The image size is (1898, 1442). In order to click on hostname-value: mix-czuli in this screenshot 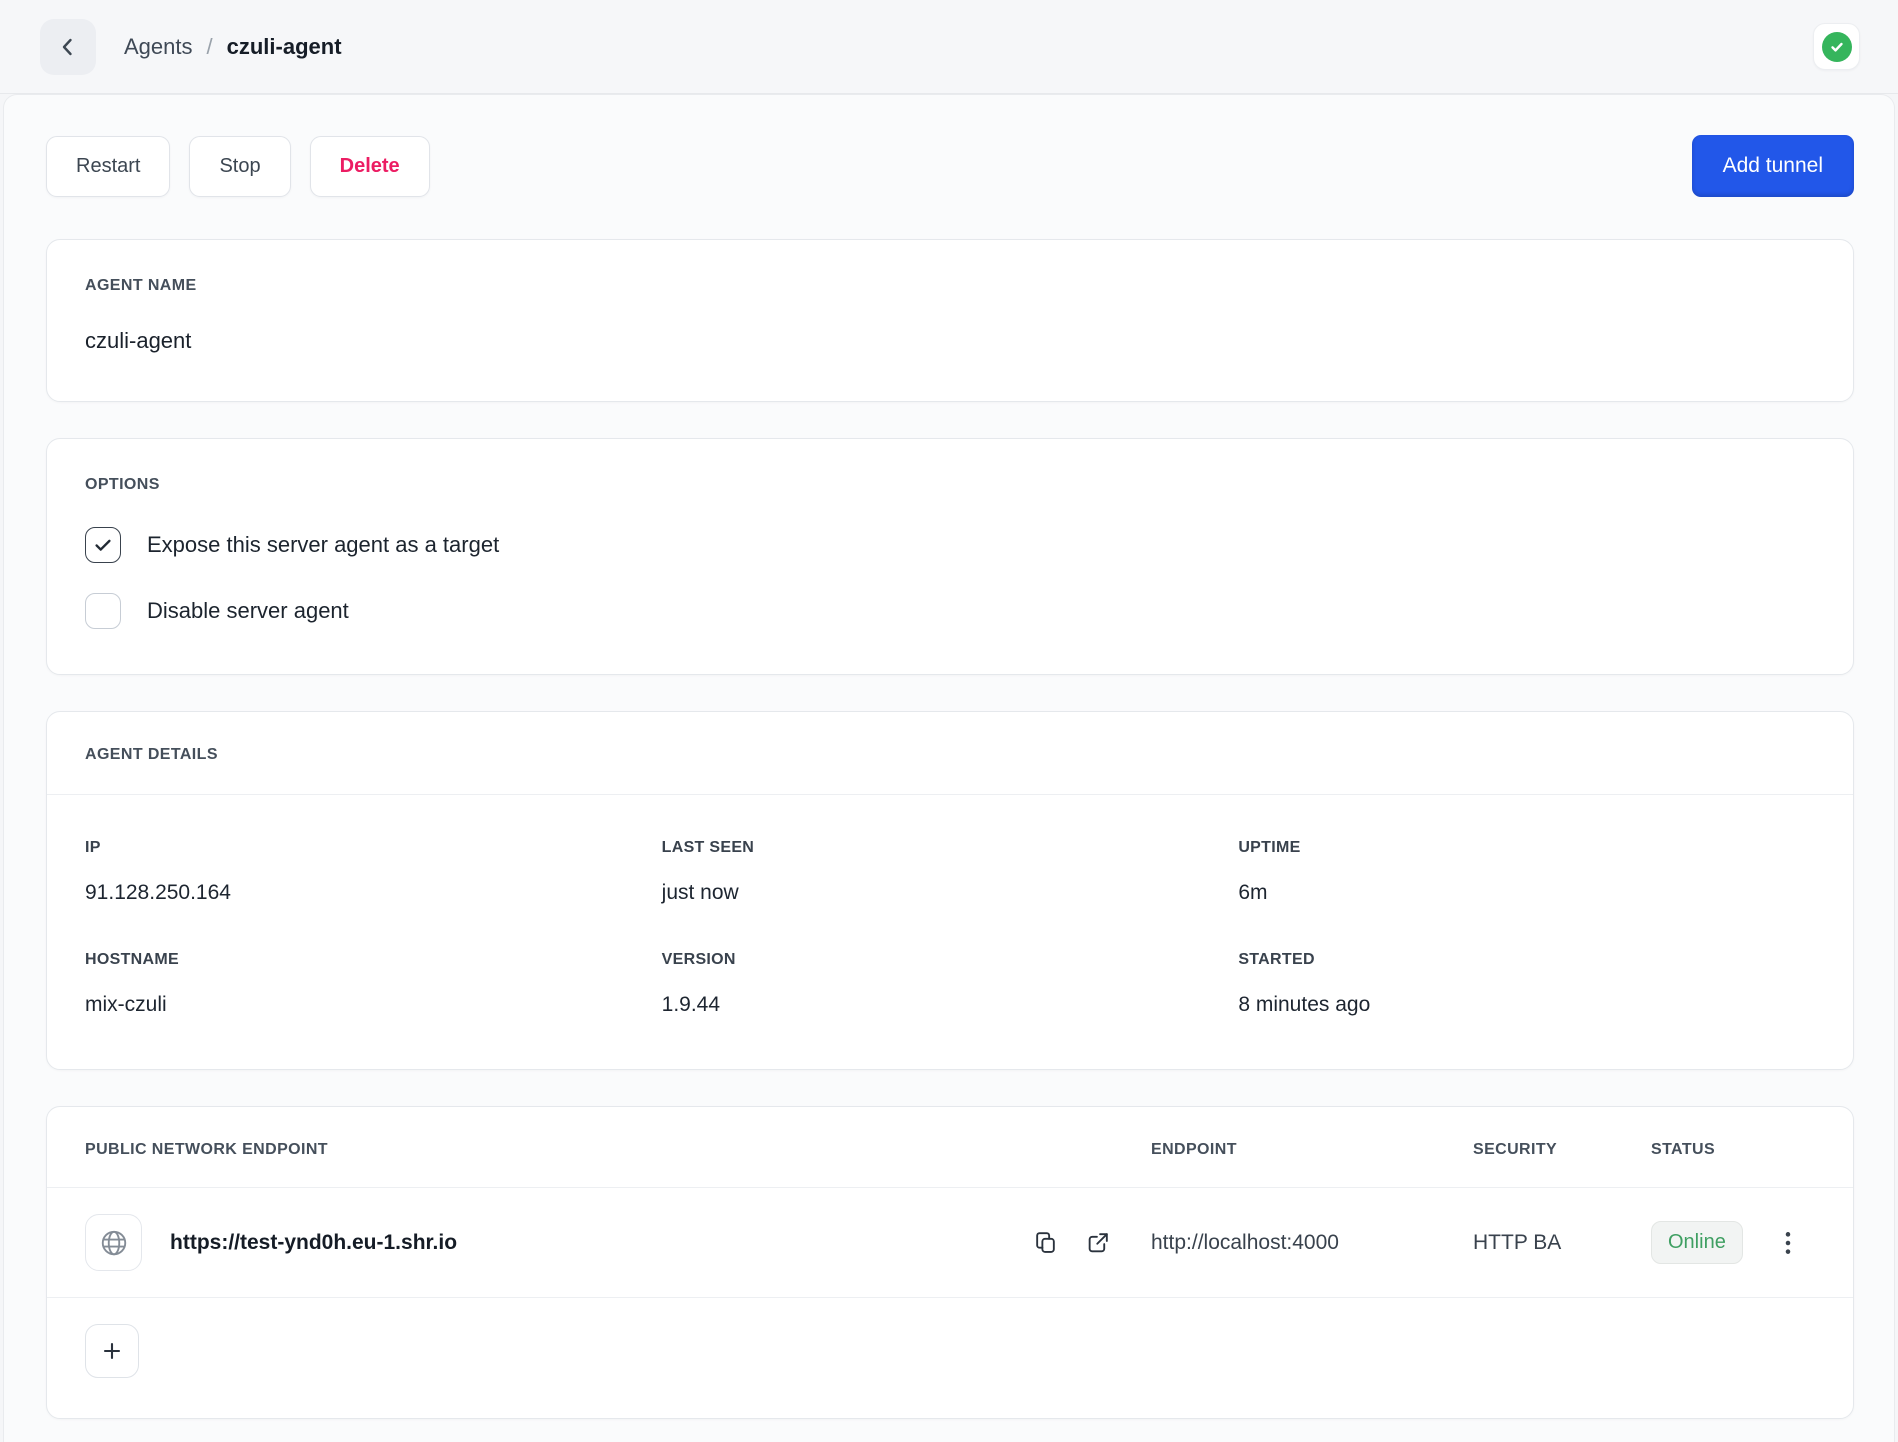, I will do `click(126, 1004)`.